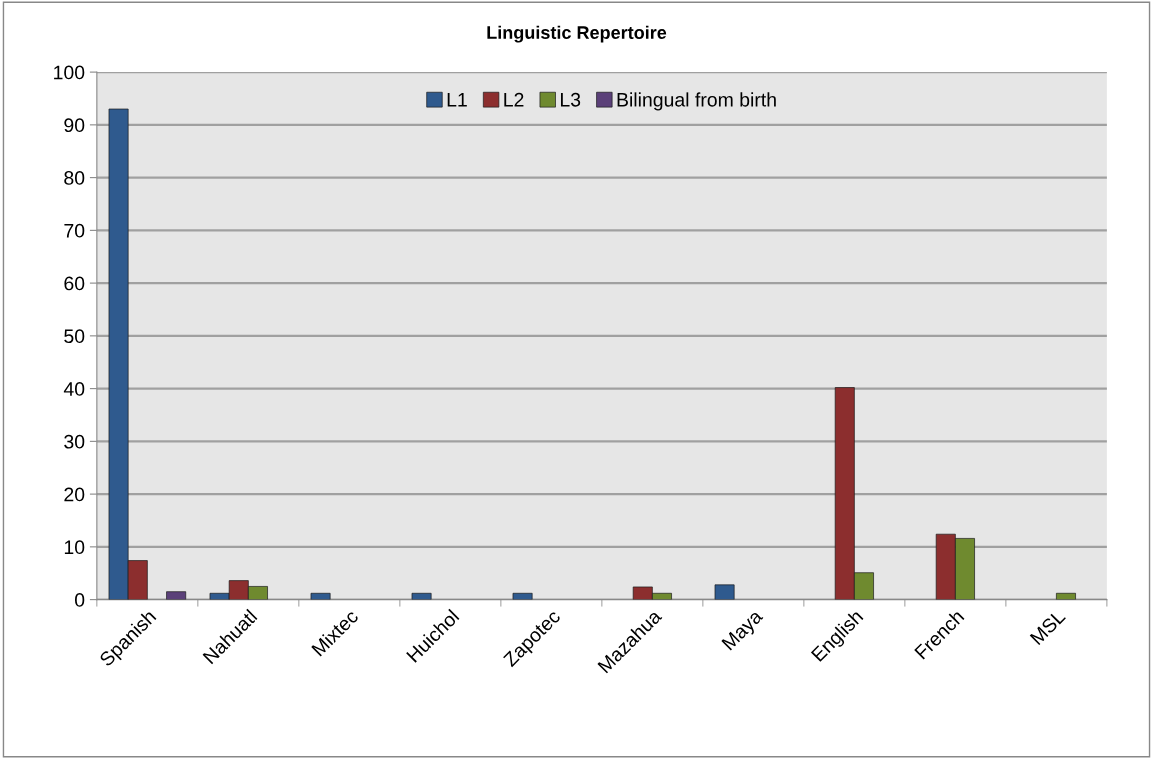 Image resolution: width=1153 pixels, height=759 pixels. What do you see at coordinates (577, 34) in the screenshot?
I see `chart-title: Linguistic Repertoire` at bounding box center [577, 34].